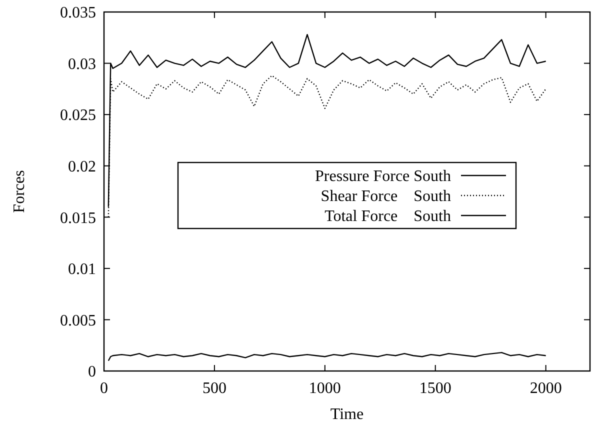  Describe the element at coordinates (327, 357) in the screenshot. I see `line-series` at that location.